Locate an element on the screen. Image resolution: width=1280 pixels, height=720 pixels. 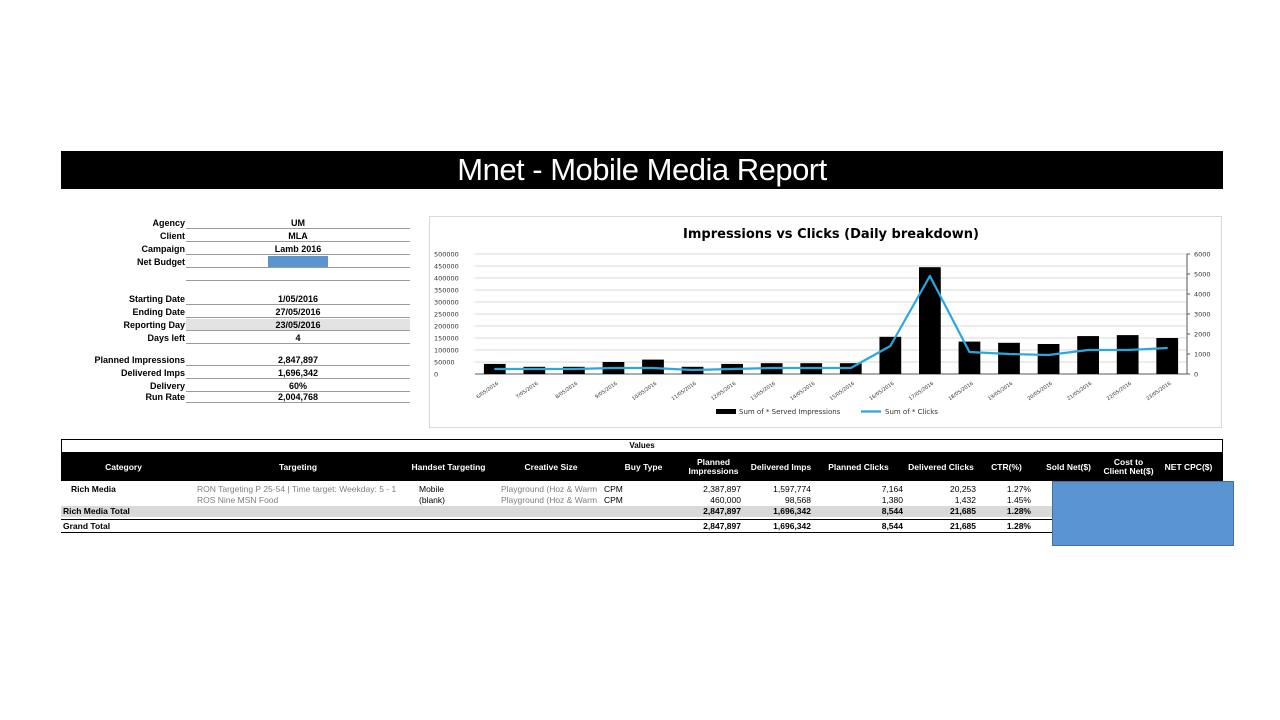
x-tick-label: 19/05/2016 is located at coordinates (1000, 391).